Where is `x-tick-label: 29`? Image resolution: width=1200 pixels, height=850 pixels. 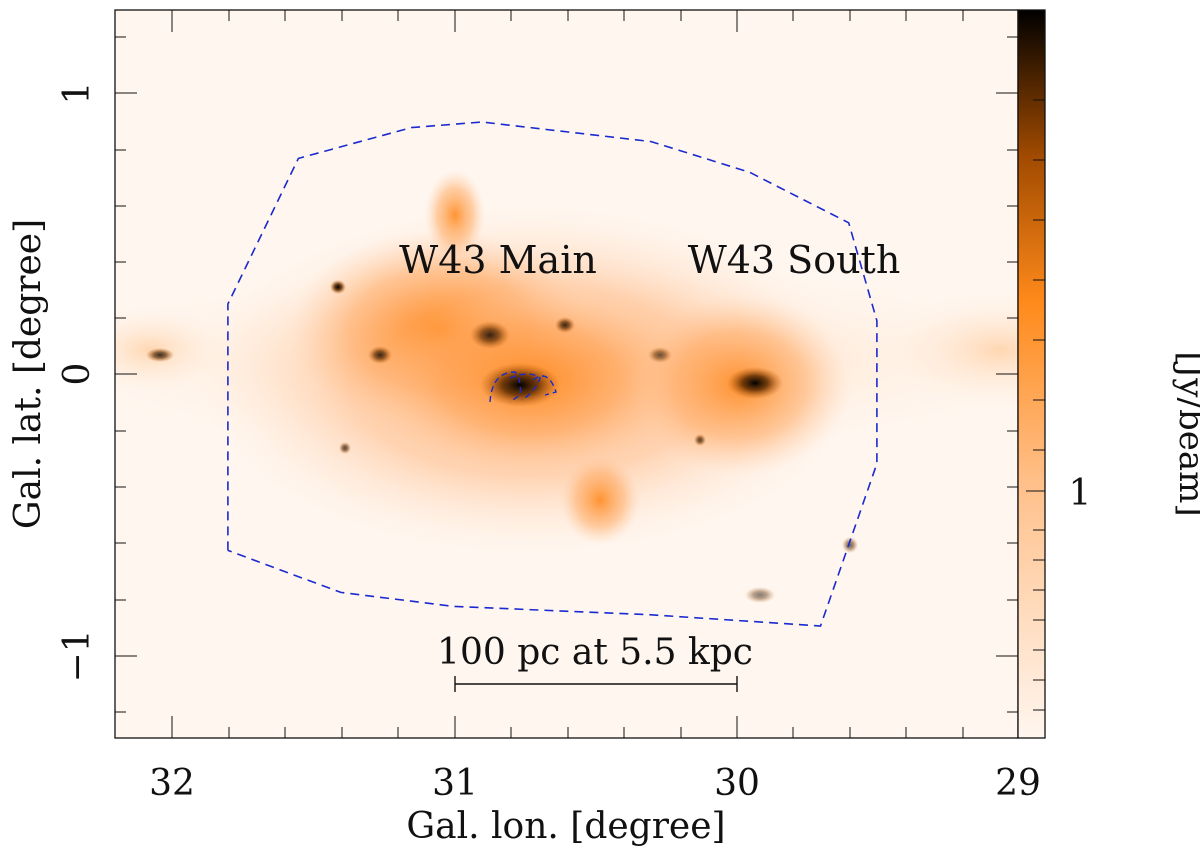 x-tick-label: 29 is located at coordinates (1018, 783).